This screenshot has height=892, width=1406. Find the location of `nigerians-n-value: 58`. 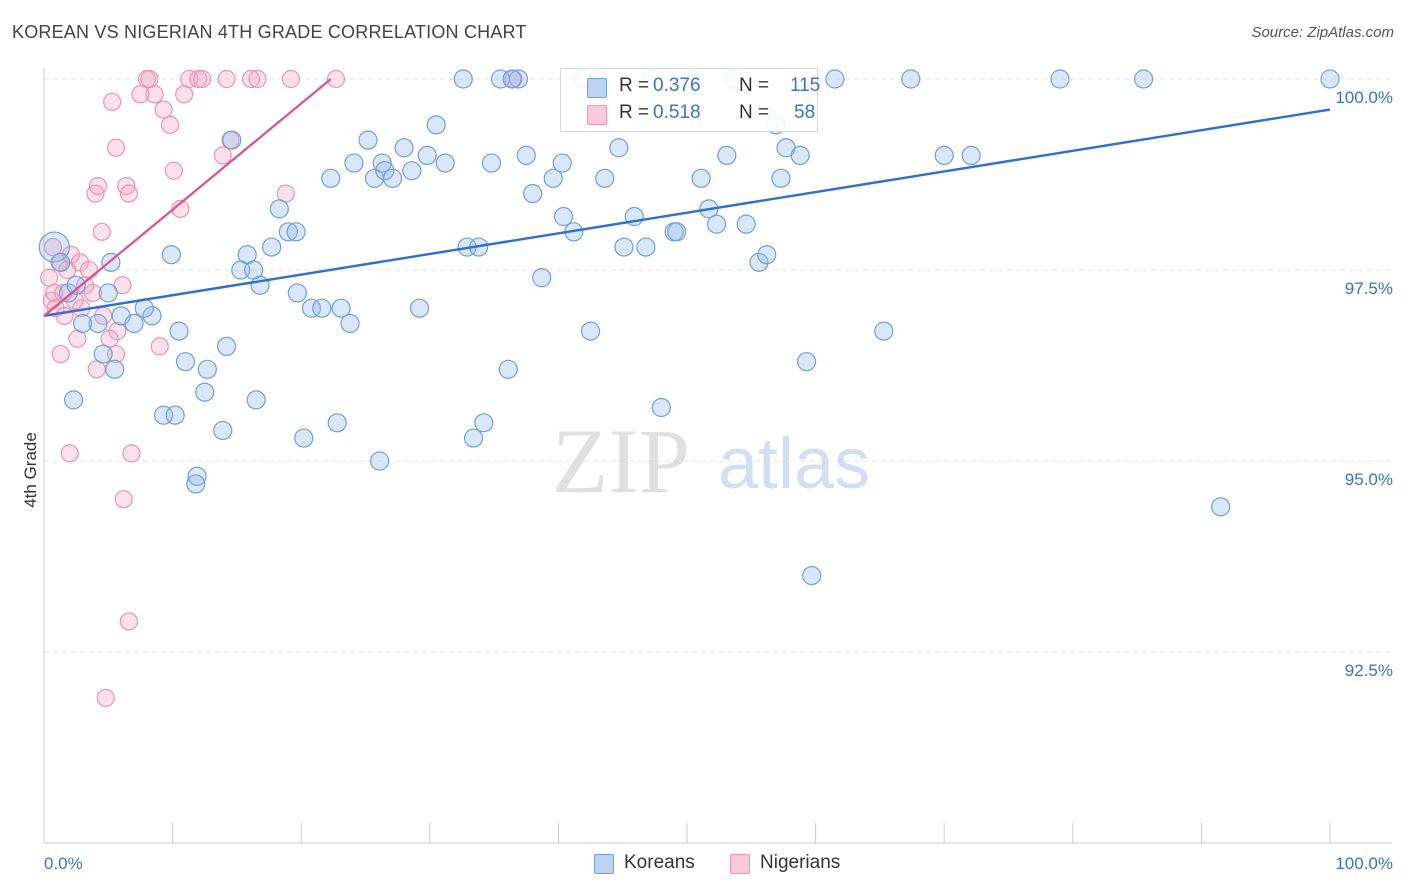

nigerians-n-value: 58 is located at coordinates (805, 112).